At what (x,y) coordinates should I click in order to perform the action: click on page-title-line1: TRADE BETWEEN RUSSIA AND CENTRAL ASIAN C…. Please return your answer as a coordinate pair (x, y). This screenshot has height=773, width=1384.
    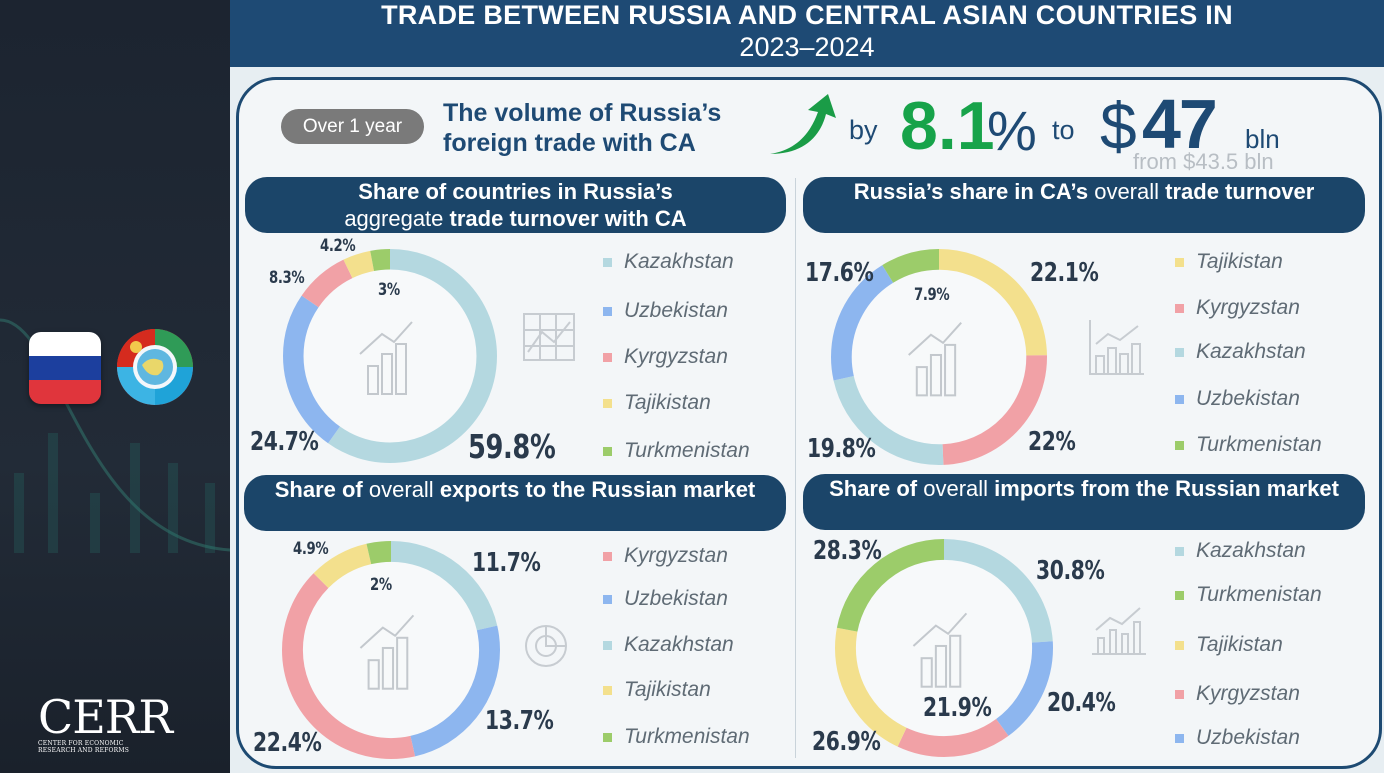
    Looking at the image, I should click on (807, 15).